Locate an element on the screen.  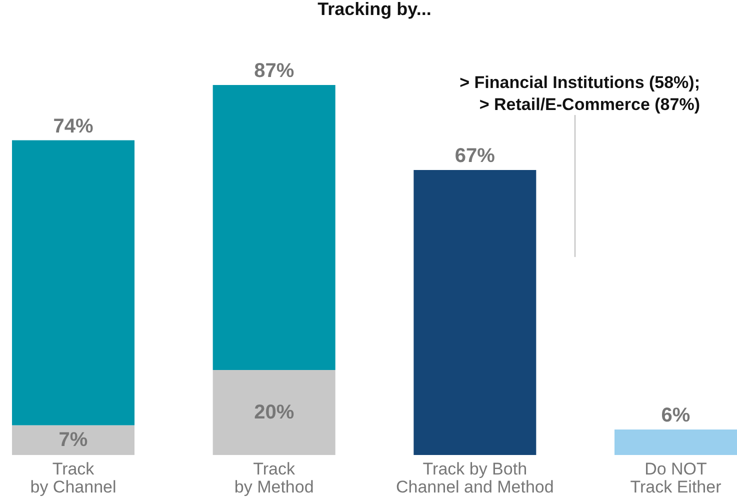
data-label: 7% is located at coordinates (73, 440).